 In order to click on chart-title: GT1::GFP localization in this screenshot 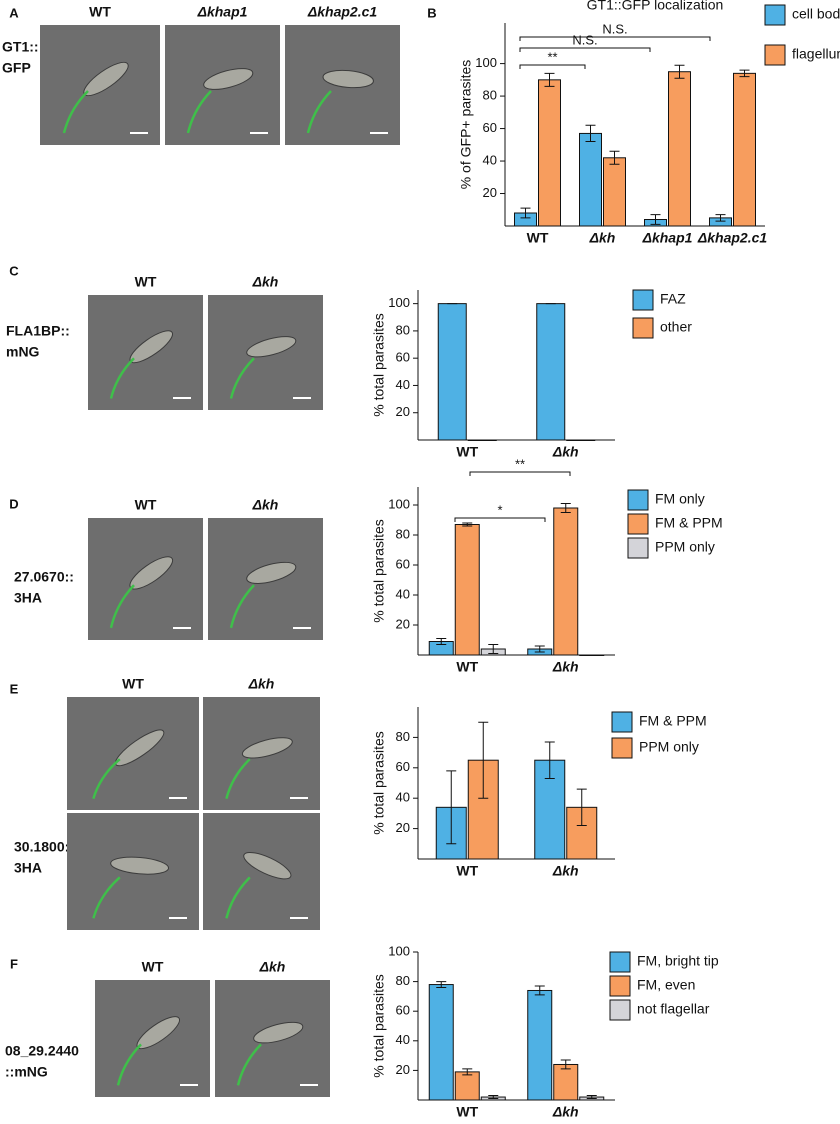, I will do `click(655, 6)`.